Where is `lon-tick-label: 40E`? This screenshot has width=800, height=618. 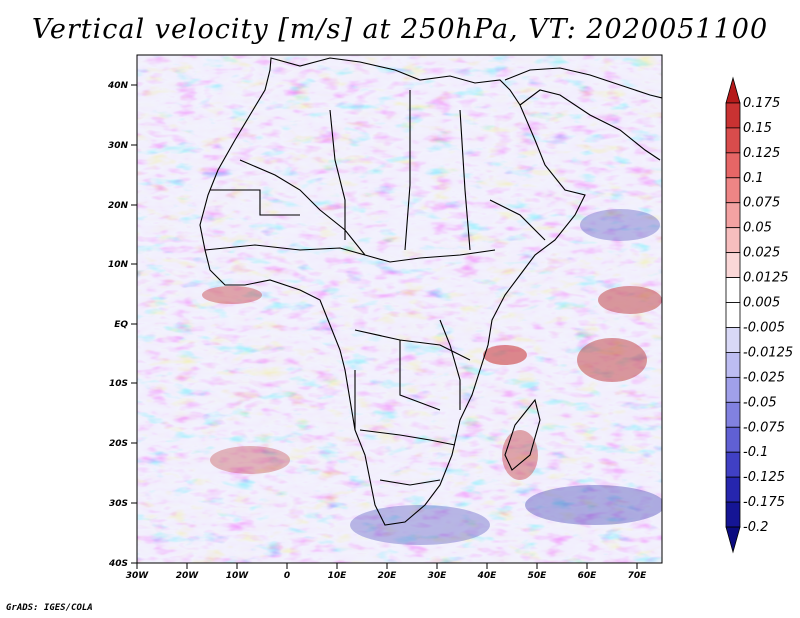 lon-tick-label: 40E is located at coordinates (487, 576).